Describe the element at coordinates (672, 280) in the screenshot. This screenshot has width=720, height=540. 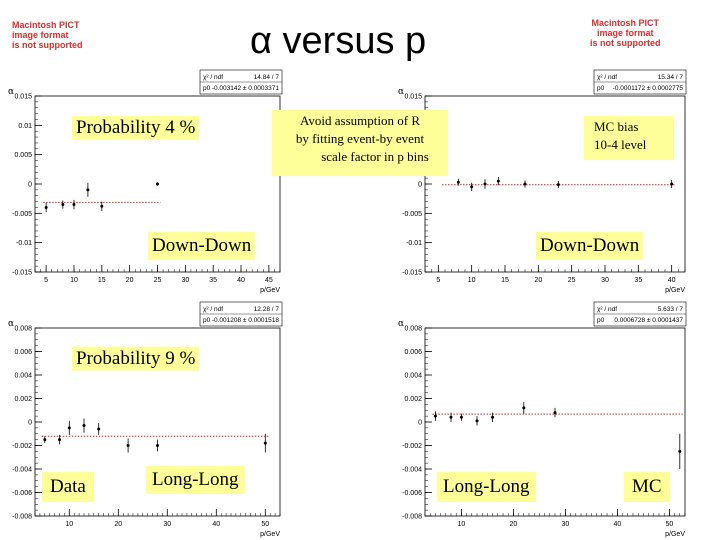
I see `panel-top-right-x-tick-label: 40` at that location.